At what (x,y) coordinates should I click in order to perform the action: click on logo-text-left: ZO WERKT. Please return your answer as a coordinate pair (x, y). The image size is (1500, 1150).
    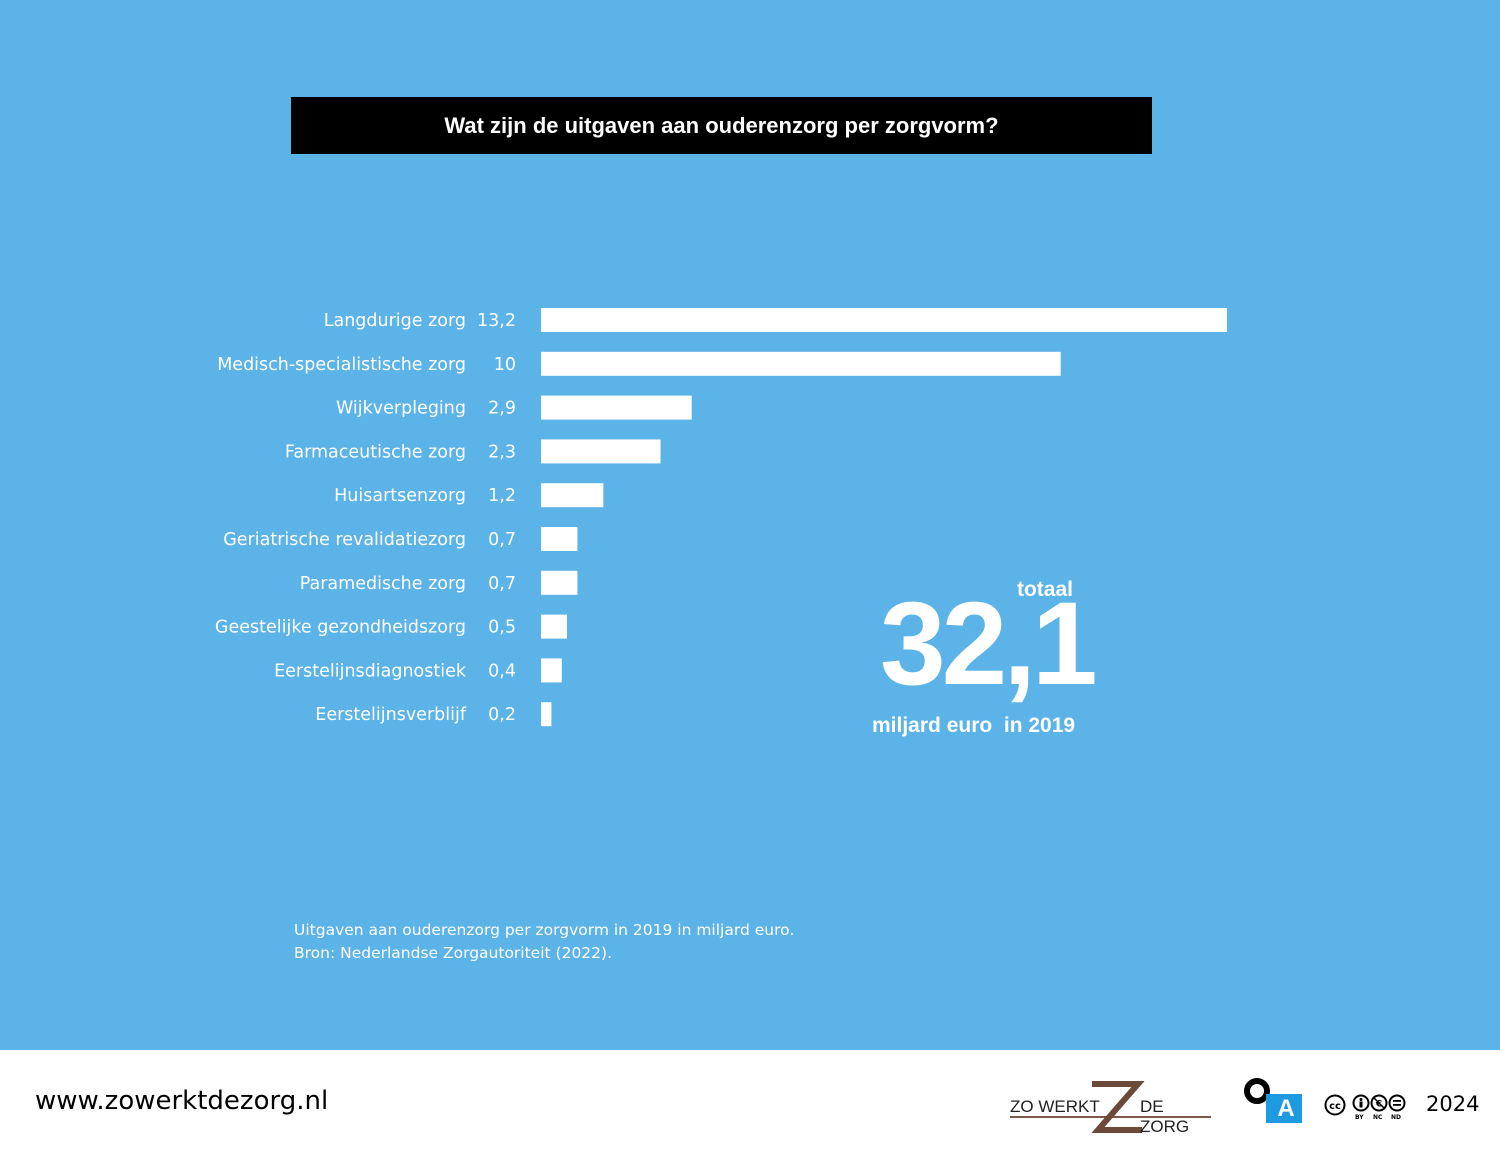
    Looking at the image, I should click on (1055, 1106).